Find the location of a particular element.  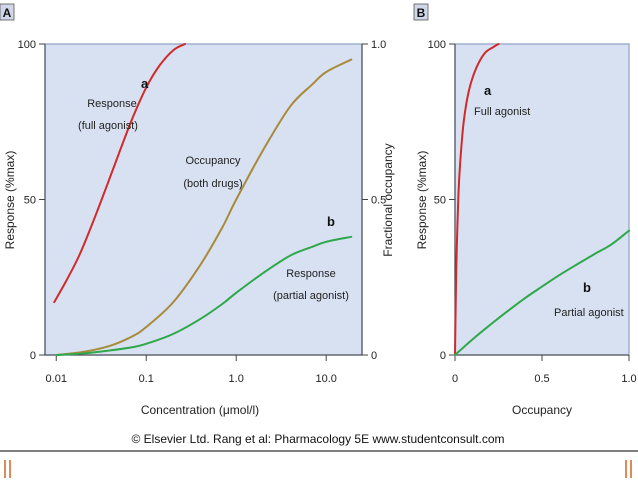

panel-b-x-ticks: 0 0.5 1.0 is located at coordinates (544, 370).